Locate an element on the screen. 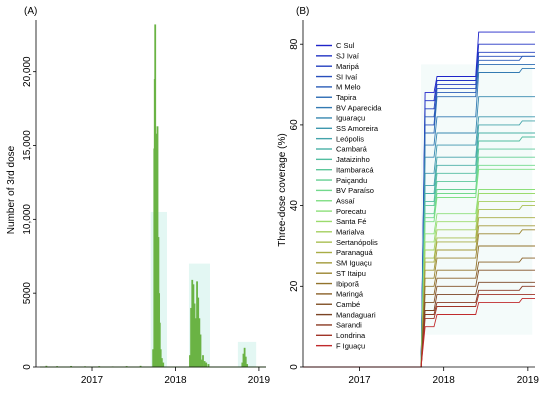 Image resolution: width=550 pixels, height=407 pixels. panel-b-legend-label-18: Marialva is located at coordinates (350, 232).